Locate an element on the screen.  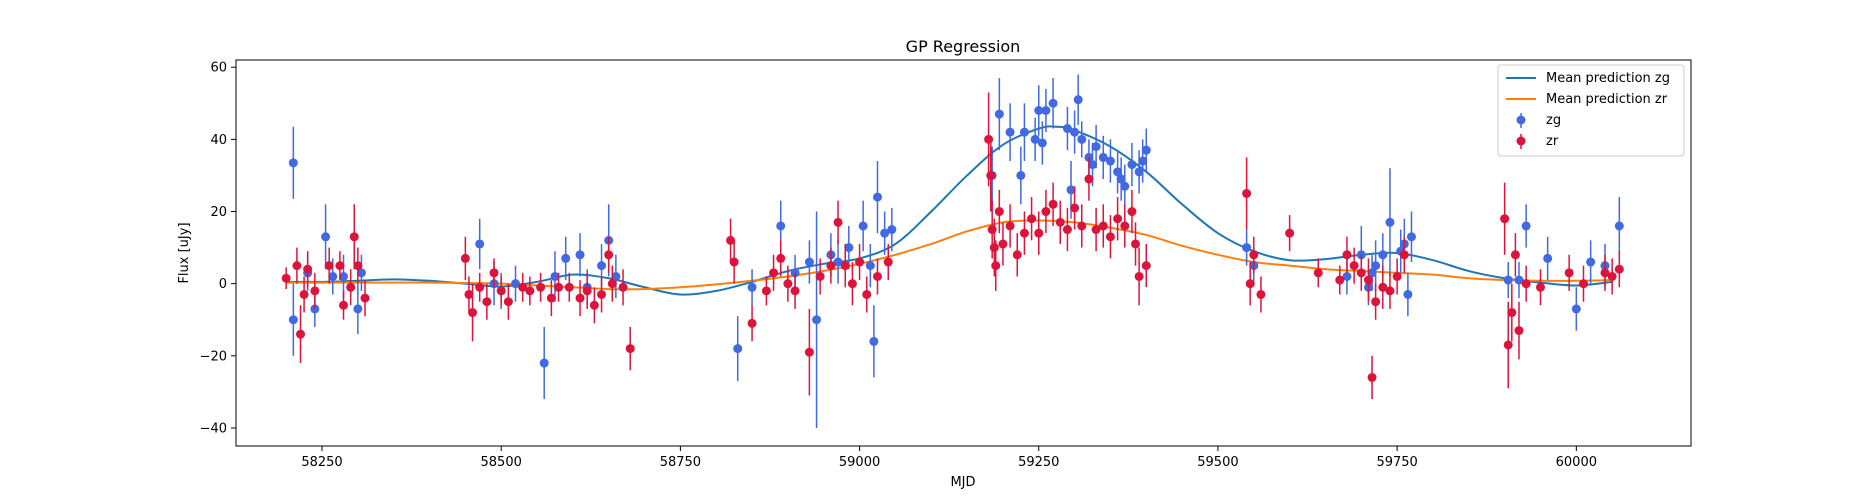
y-tick-label: 40 is located at coordinates (218, 140).